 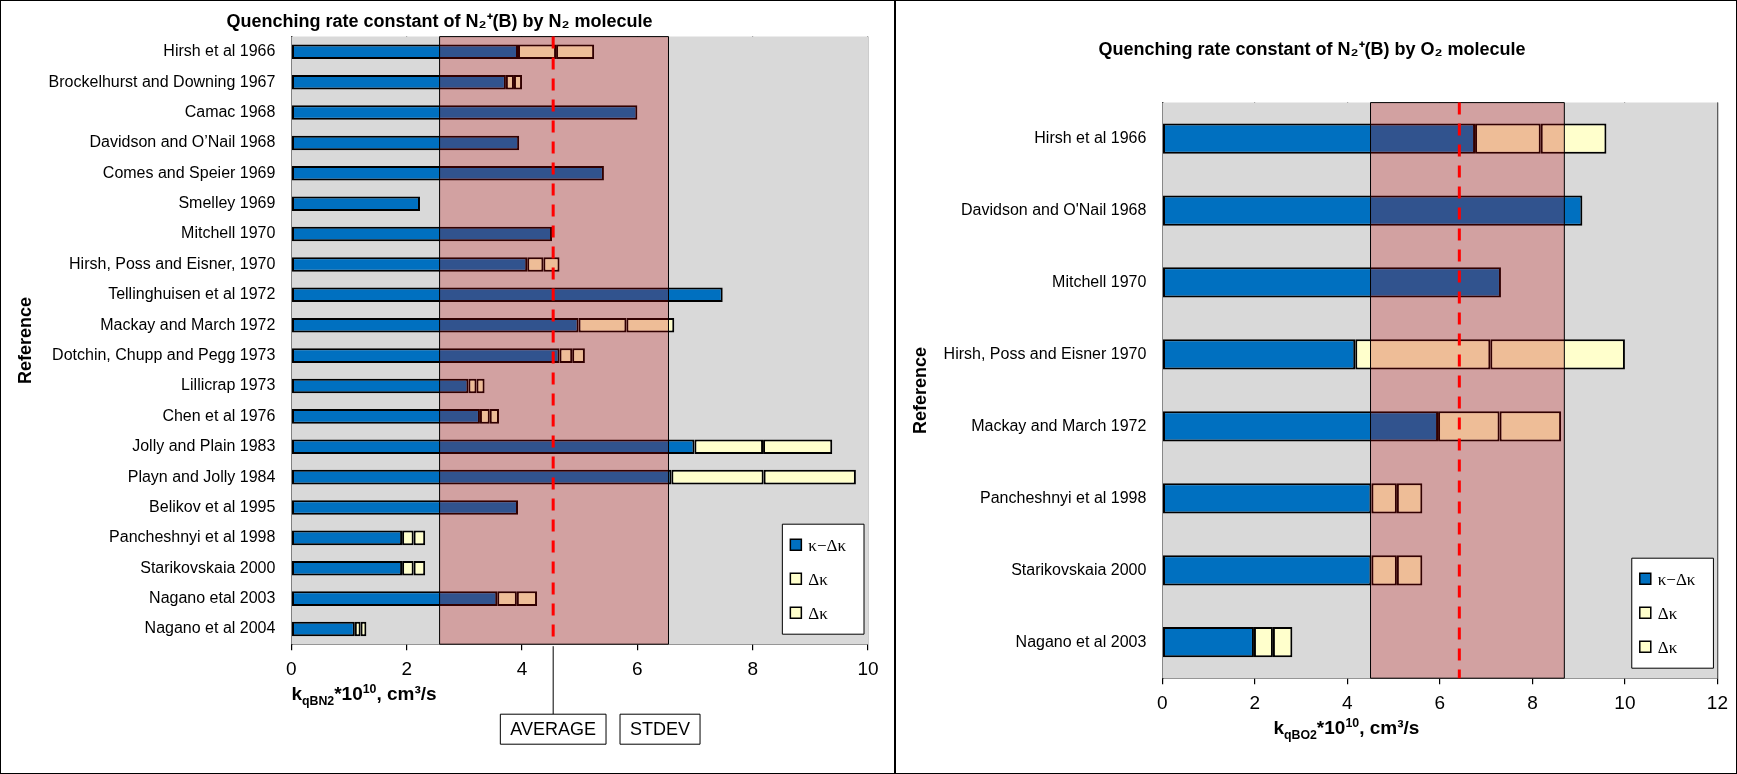 I want to click on chart-title: Quenching rate constant of N₂⁺(B) by N₂ molecule, so click(x=439, y=20).